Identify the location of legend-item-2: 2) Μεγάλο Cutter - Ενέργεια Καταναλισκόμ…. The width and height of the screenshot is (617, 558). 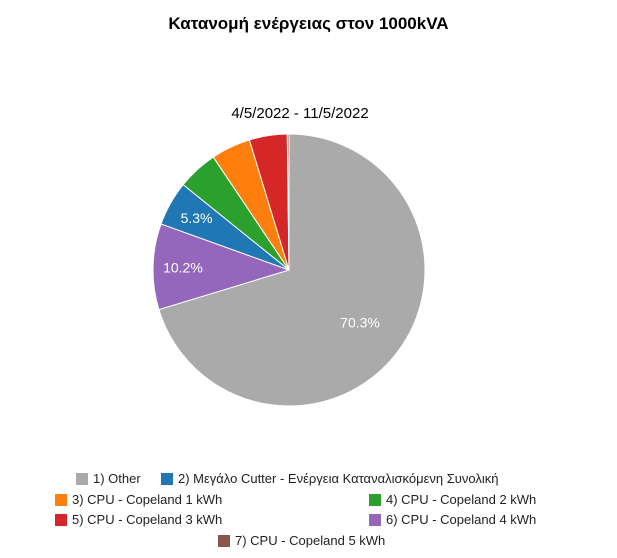
(329, 478).